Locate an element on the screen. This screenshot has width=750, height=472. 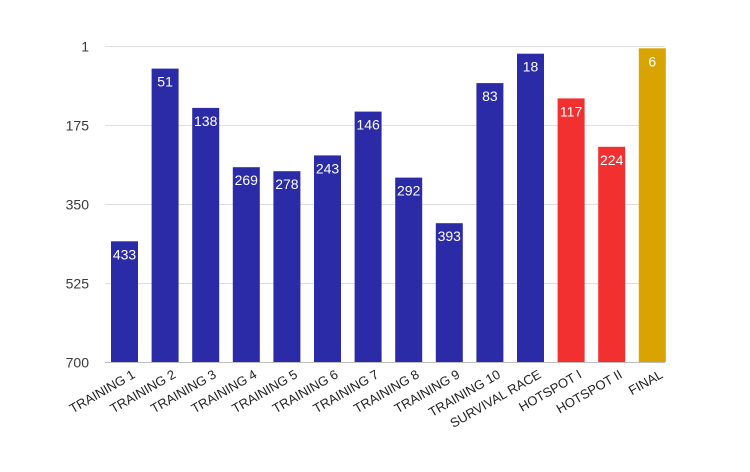
y-tick-label: 700 is located at coordinates (78, 363).